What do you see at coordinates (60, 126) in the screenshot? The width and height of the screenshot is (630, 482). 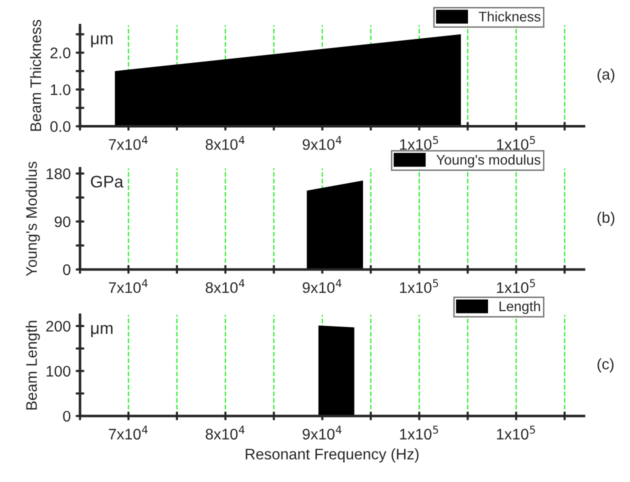 I see `y-tick-label: 0.0` at bounding box center [60, 126].